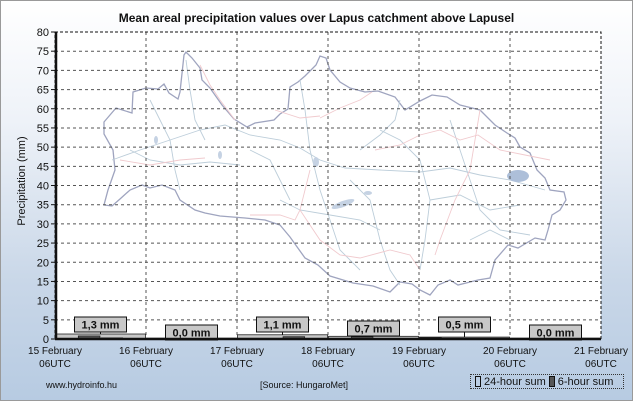  What do you see at coordinates (43, 187) in the screenshot?
I see `y-tick-label: 40` at bounding box center [43, 187].